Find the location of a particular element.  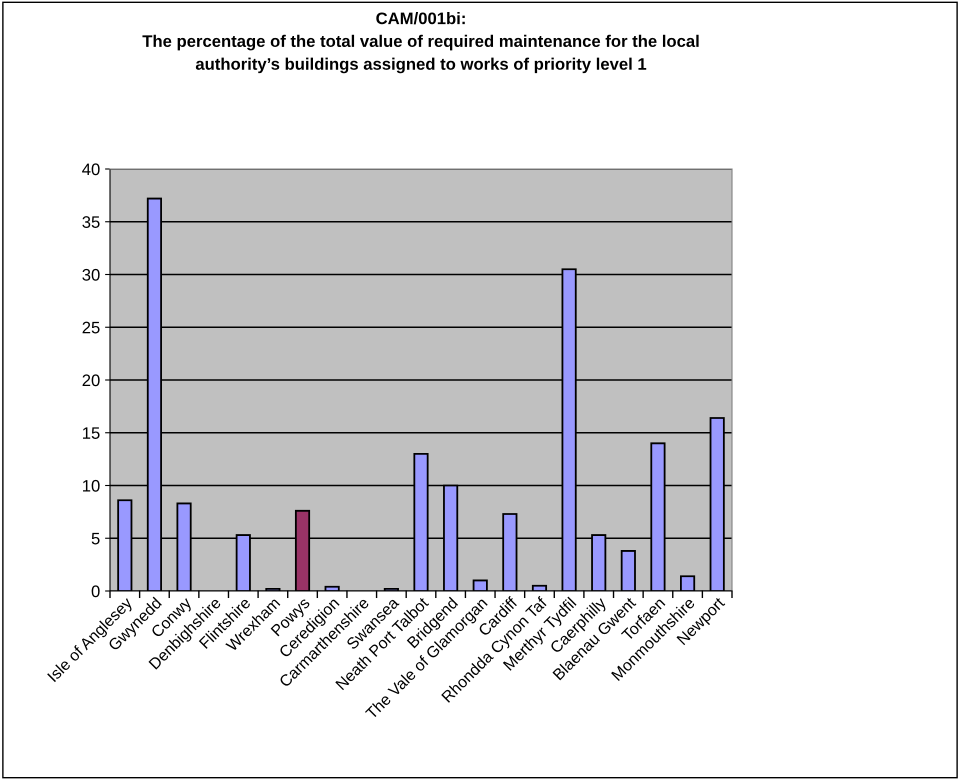

y-tick-label: 15 is located at coordinates (91, 433).